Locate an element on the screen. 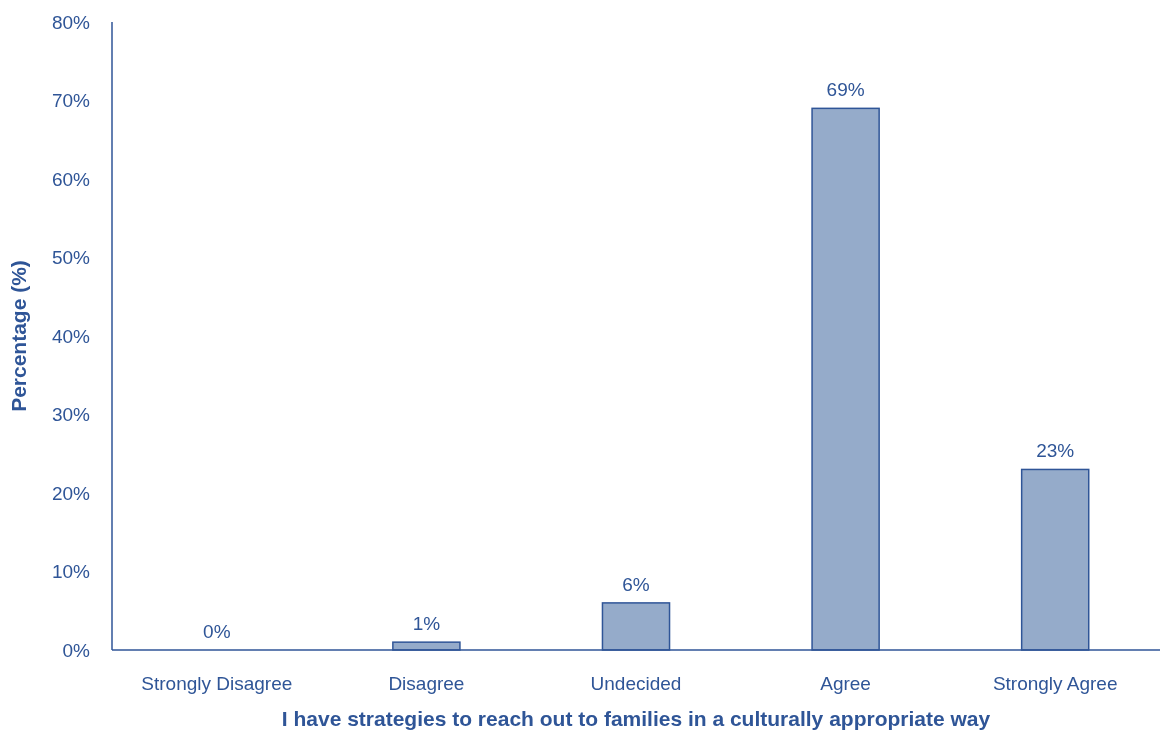 The width and height of the screenshot is (1175, 738). data-label: 23% is located at coordinates (1055, 451).